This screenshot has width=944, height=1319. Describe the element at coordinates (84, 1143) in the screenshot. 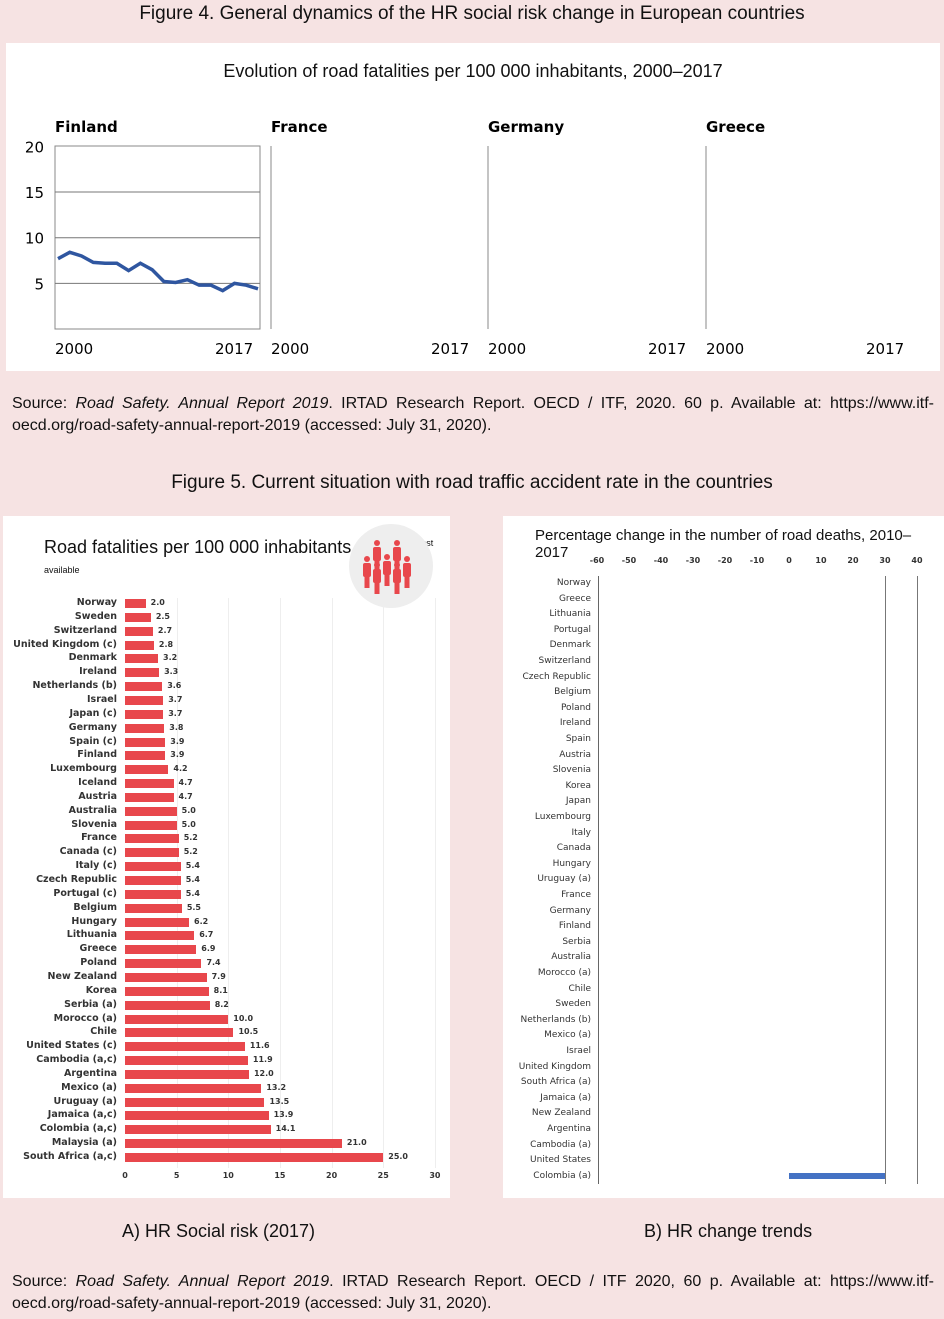

I see `country-label: Malaysia (a)` at that location.